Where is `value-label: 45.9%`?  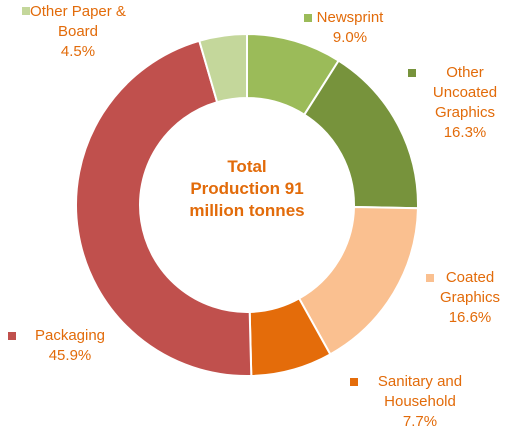 value-label: 45.9% is located at coordinates (70, 355).